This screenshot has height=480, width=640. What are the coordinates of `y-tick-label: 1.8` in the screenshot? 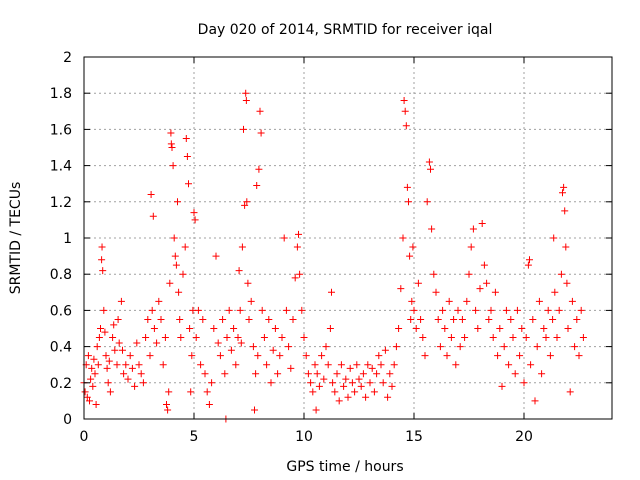 It's located at (61, 94).